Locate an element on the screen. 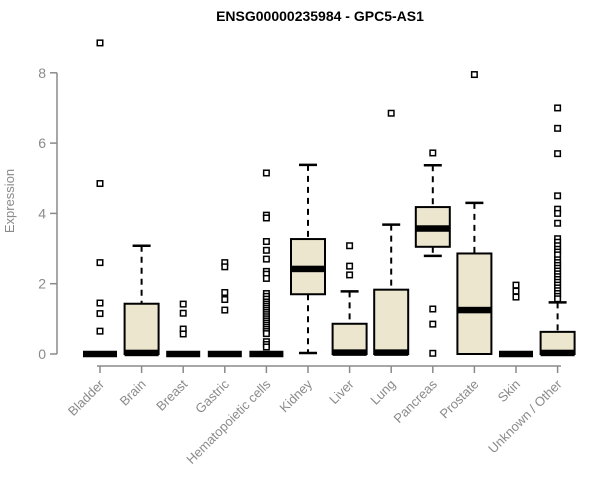 The image size is (600, 500). box-group-gastric is located at coordinates (224, 308).